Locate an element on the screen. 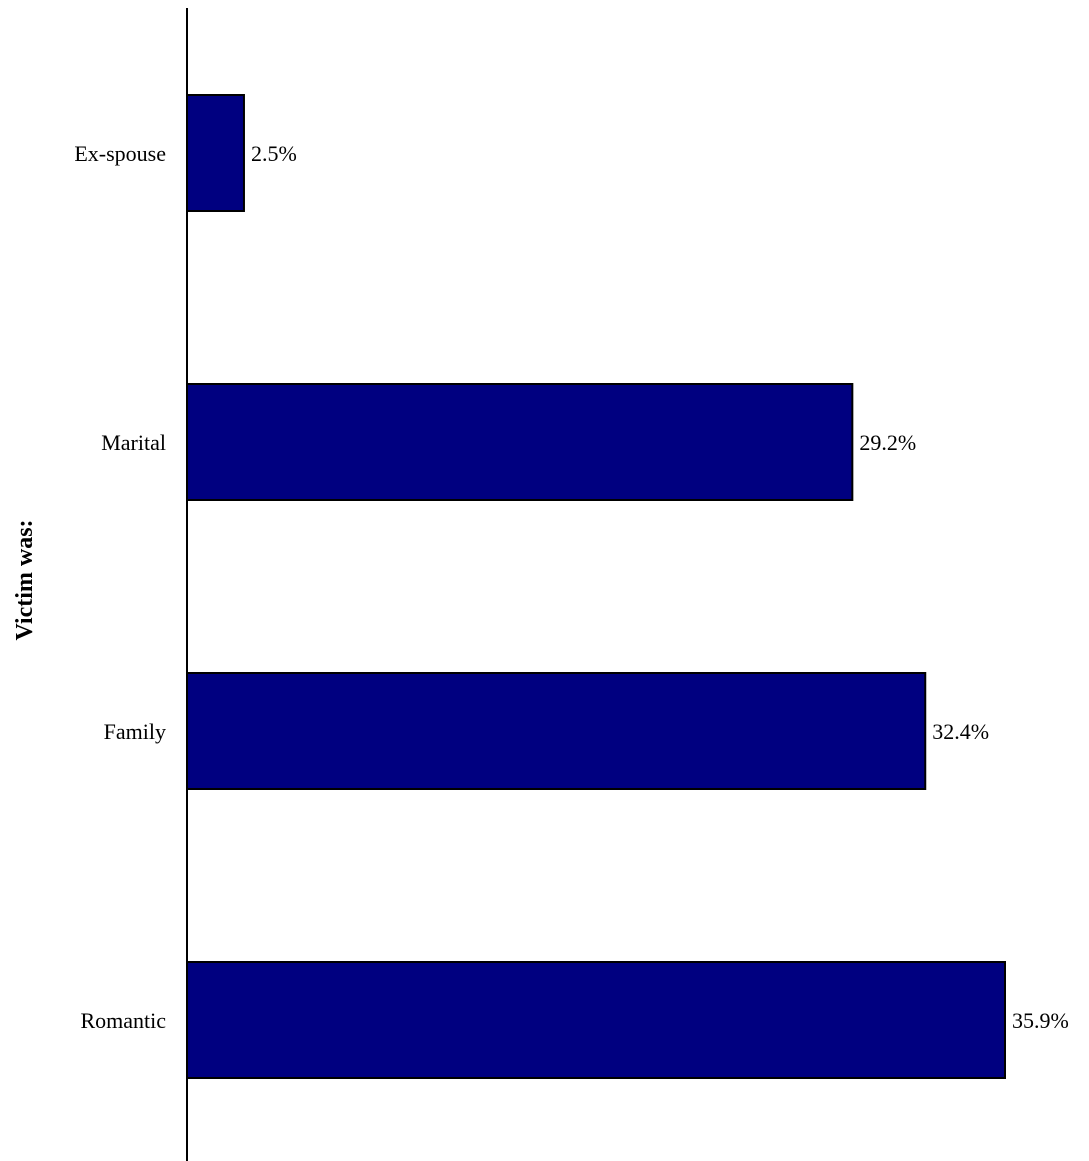 The width and height of the screenshot is (1089, 1161). y-axis-title: Victim was: is located at coordinates (25, 579).